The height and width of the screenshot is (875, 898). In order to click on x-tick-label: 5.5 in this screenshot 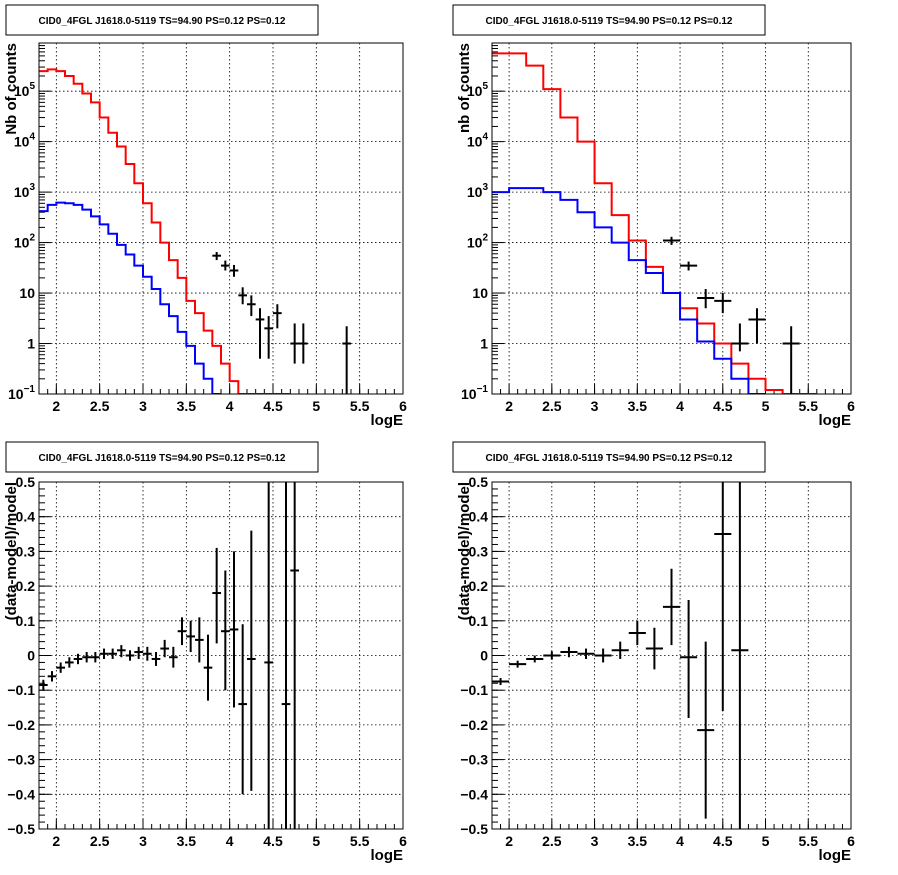, I will do `click(360, 841)`.